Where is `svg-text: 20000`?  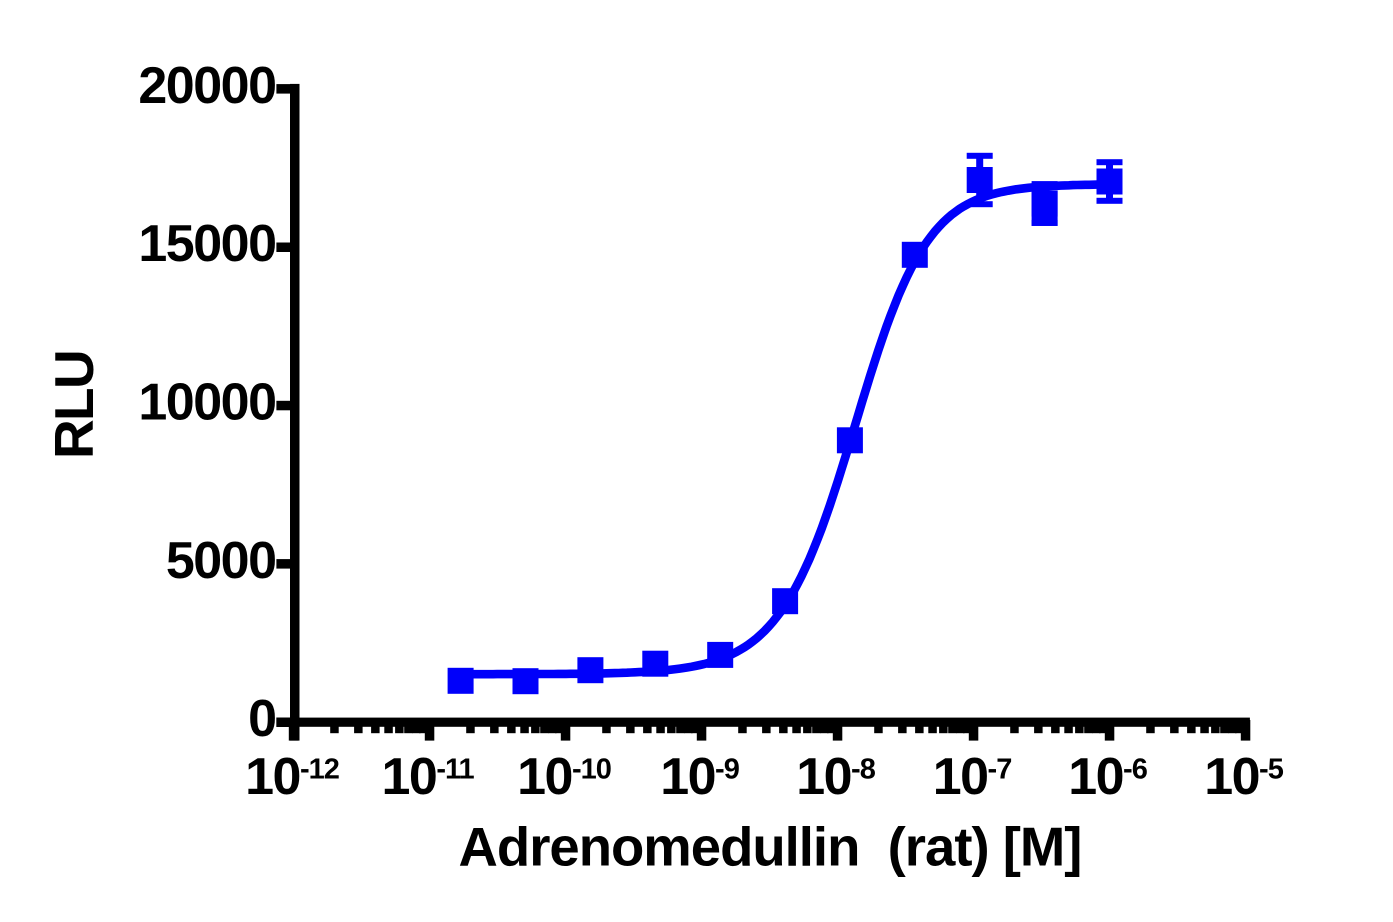
svg-text: 20000 is located at coordinates (206, 86).